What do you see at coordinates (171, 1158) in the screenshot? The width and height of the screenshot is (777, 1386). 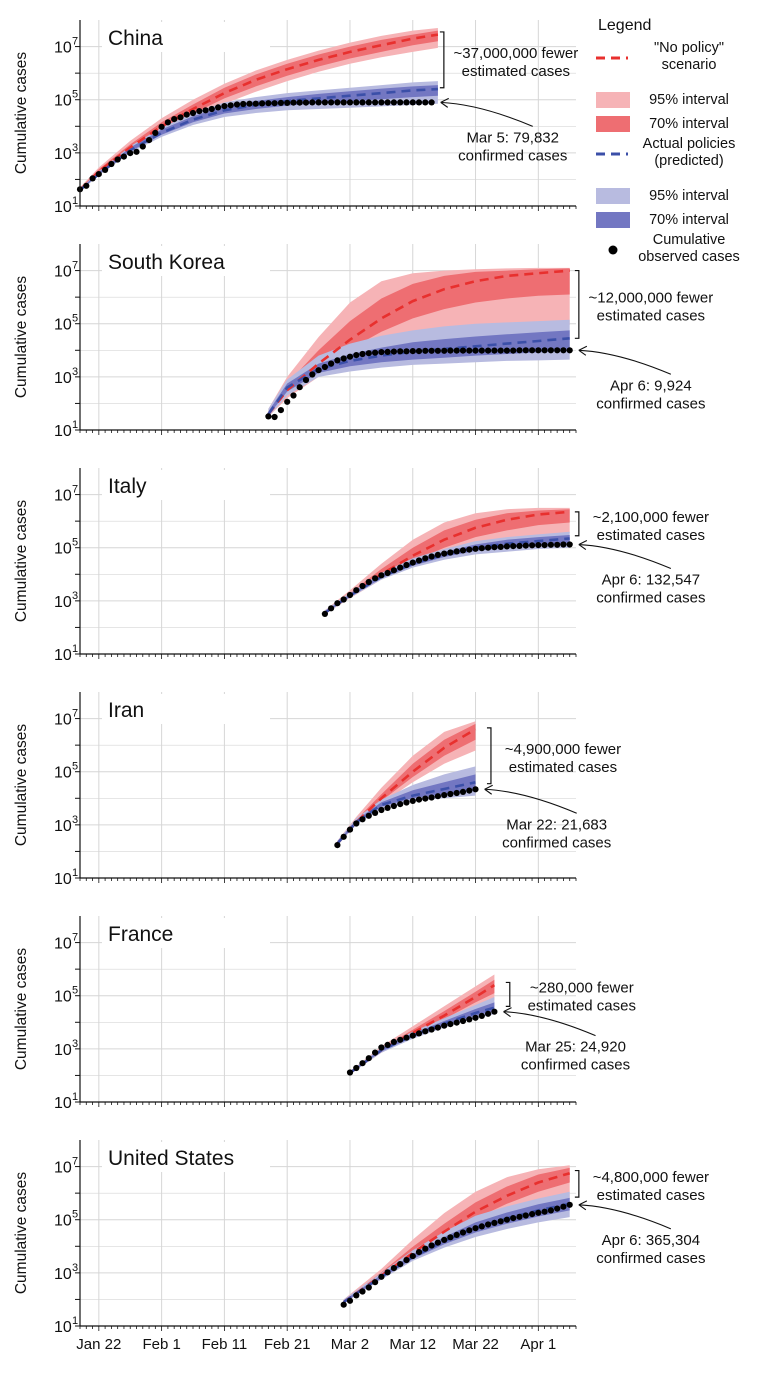 I see `panel-title: United States` at bounding box center [171, 1158].